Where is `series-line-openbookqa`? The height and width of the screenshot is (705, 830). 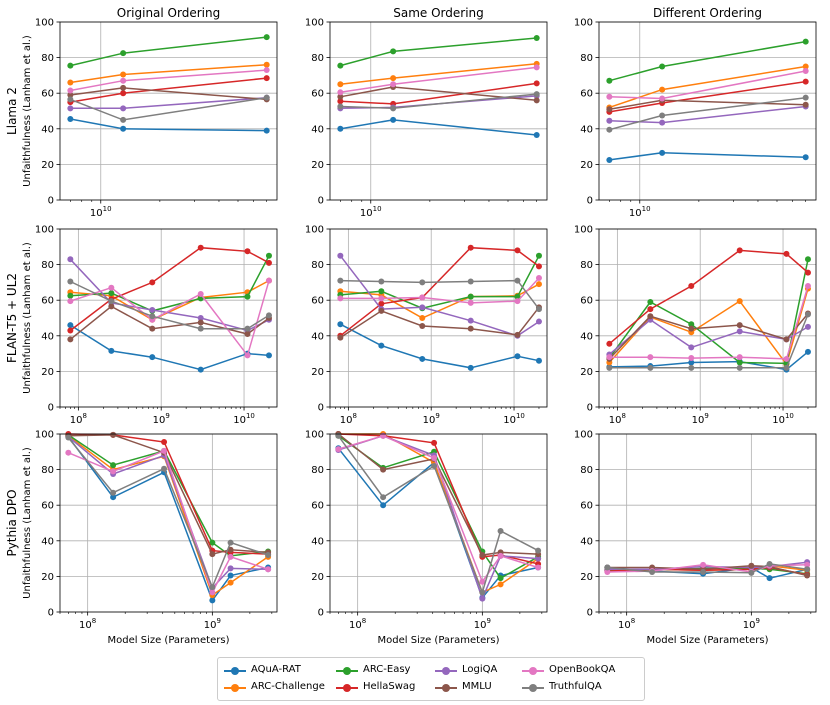
series-line-openbookqa is located at coordinates (440, 290).